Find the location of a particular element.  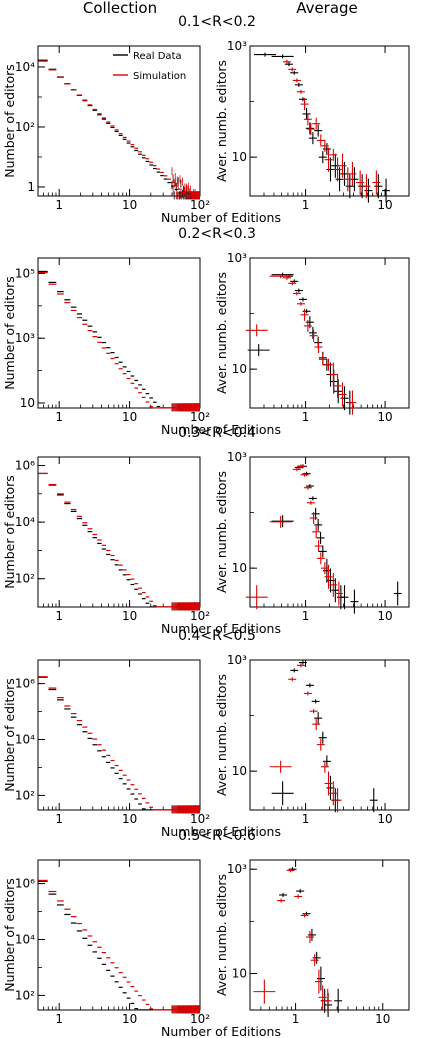

legend-label: Simulation is located at coordinates (159, 76).